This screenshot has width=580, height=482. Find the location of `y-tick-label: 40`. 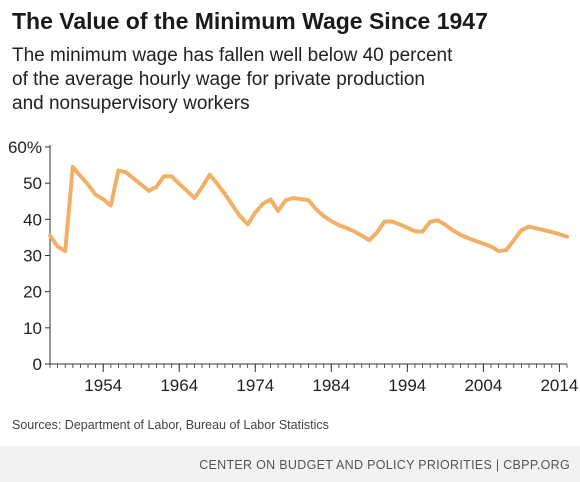

y-tick-label: 40 is located at coordinates (32, 219).